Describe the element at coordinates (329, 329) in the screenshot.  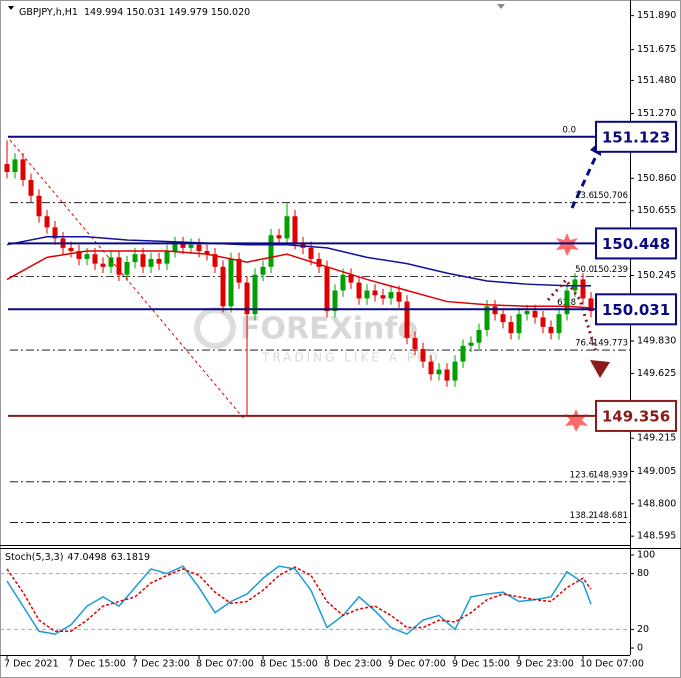
I see `watermark-brand: FOREXinfo` at that location.